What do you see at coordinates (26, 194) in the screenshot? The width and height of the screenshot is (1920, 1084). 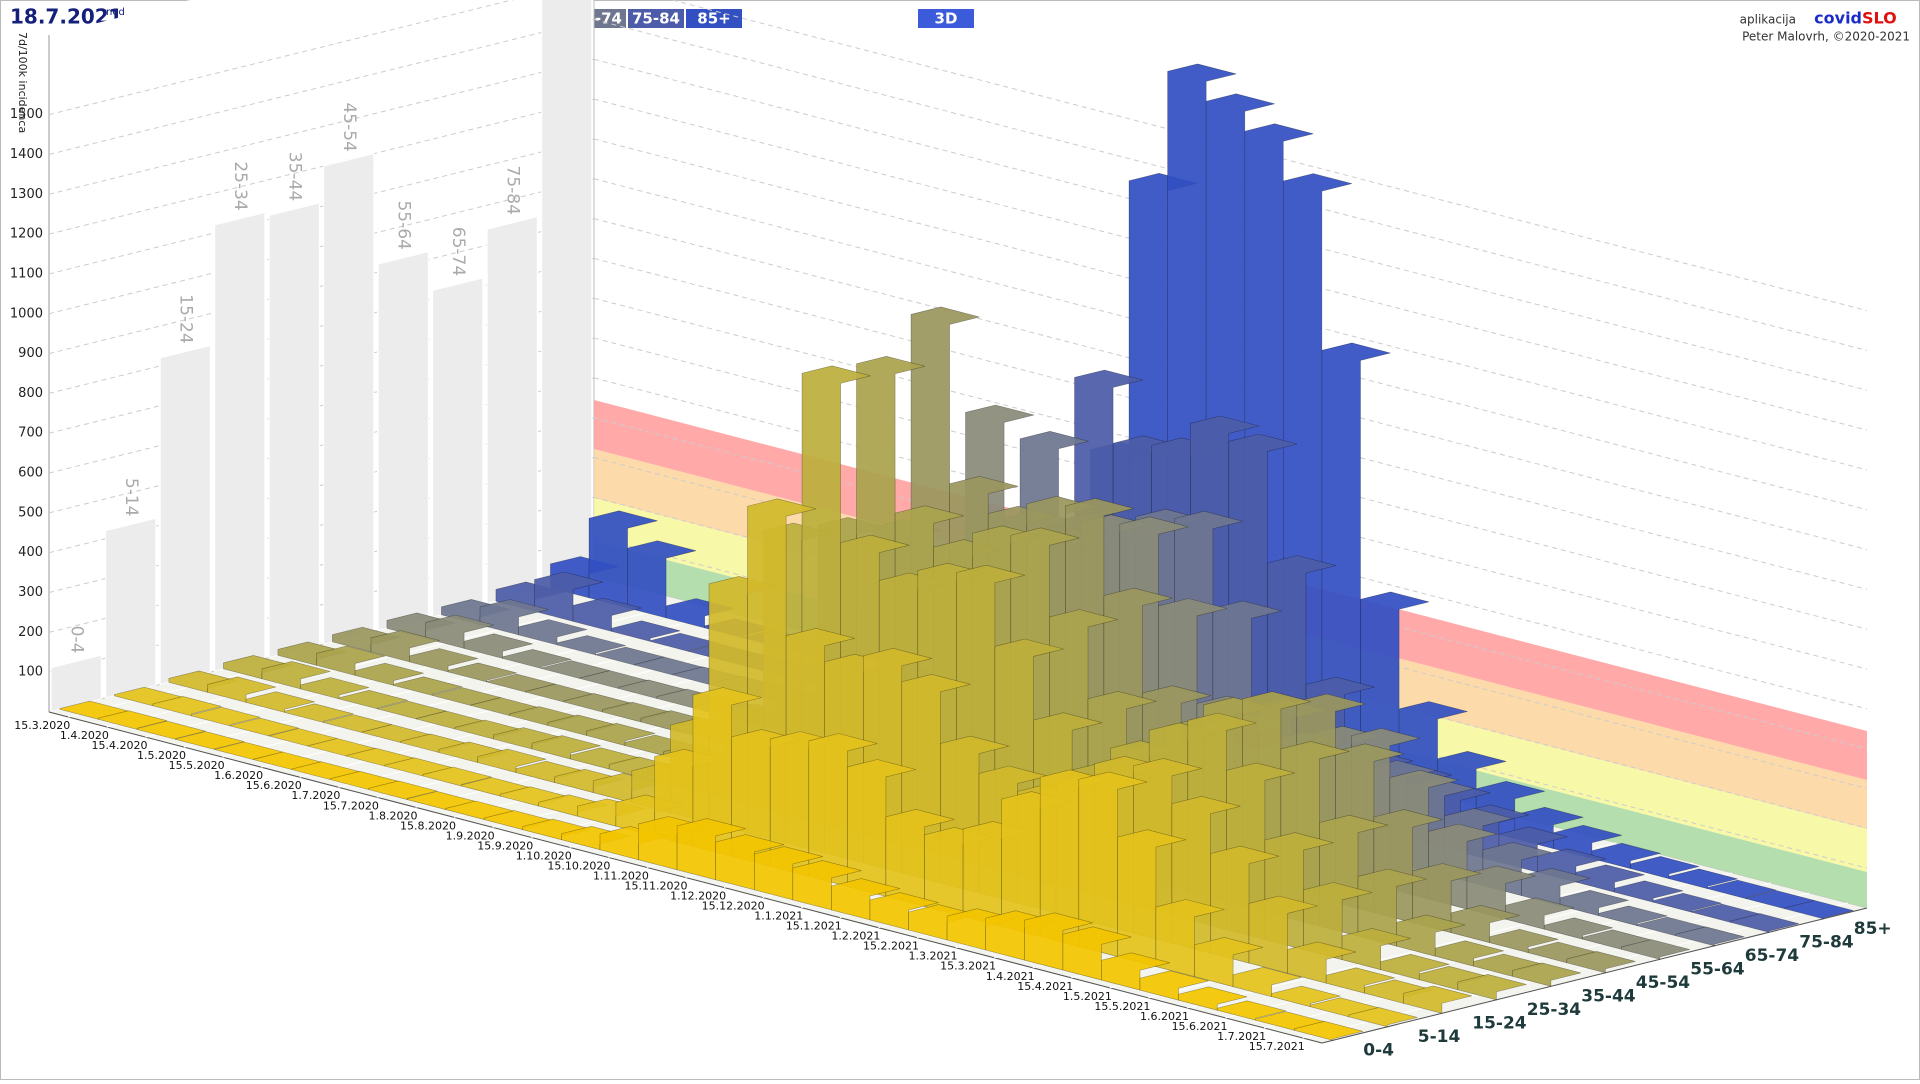 I see `y-tick-label: 1300` at bounding box center [26, 194].